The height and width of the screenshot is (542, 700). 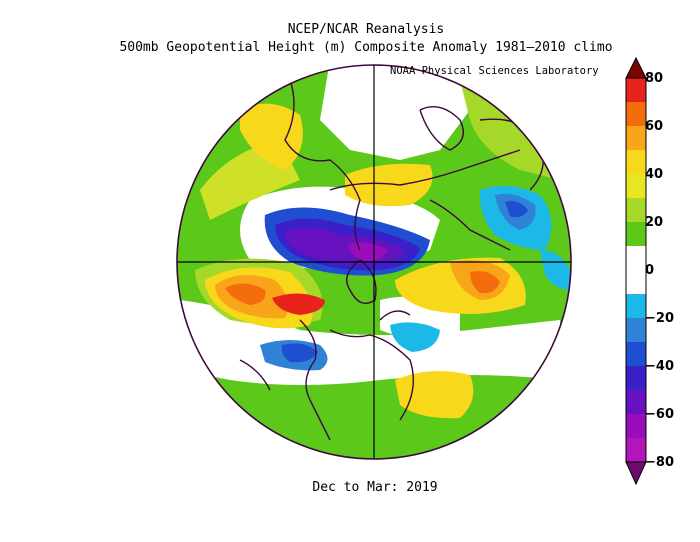 What do you see at coordinates (510, 130) in the screenshot?
I see `positive-band-northeast` at bounding box center [510, 130].